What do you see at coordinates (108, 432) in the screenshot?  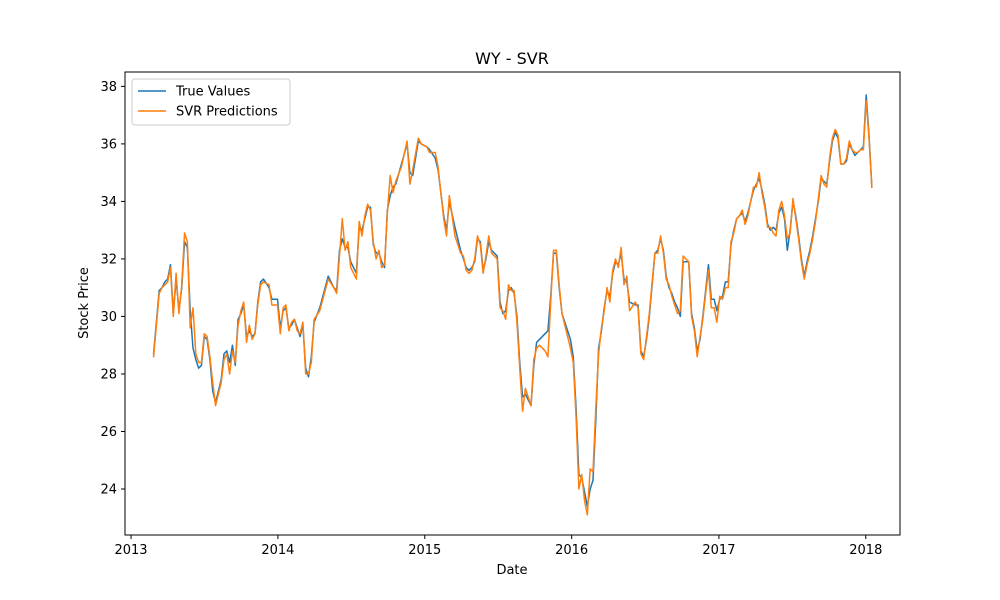 I see `y-tick-label: 26` at bounding box center [108, 432].